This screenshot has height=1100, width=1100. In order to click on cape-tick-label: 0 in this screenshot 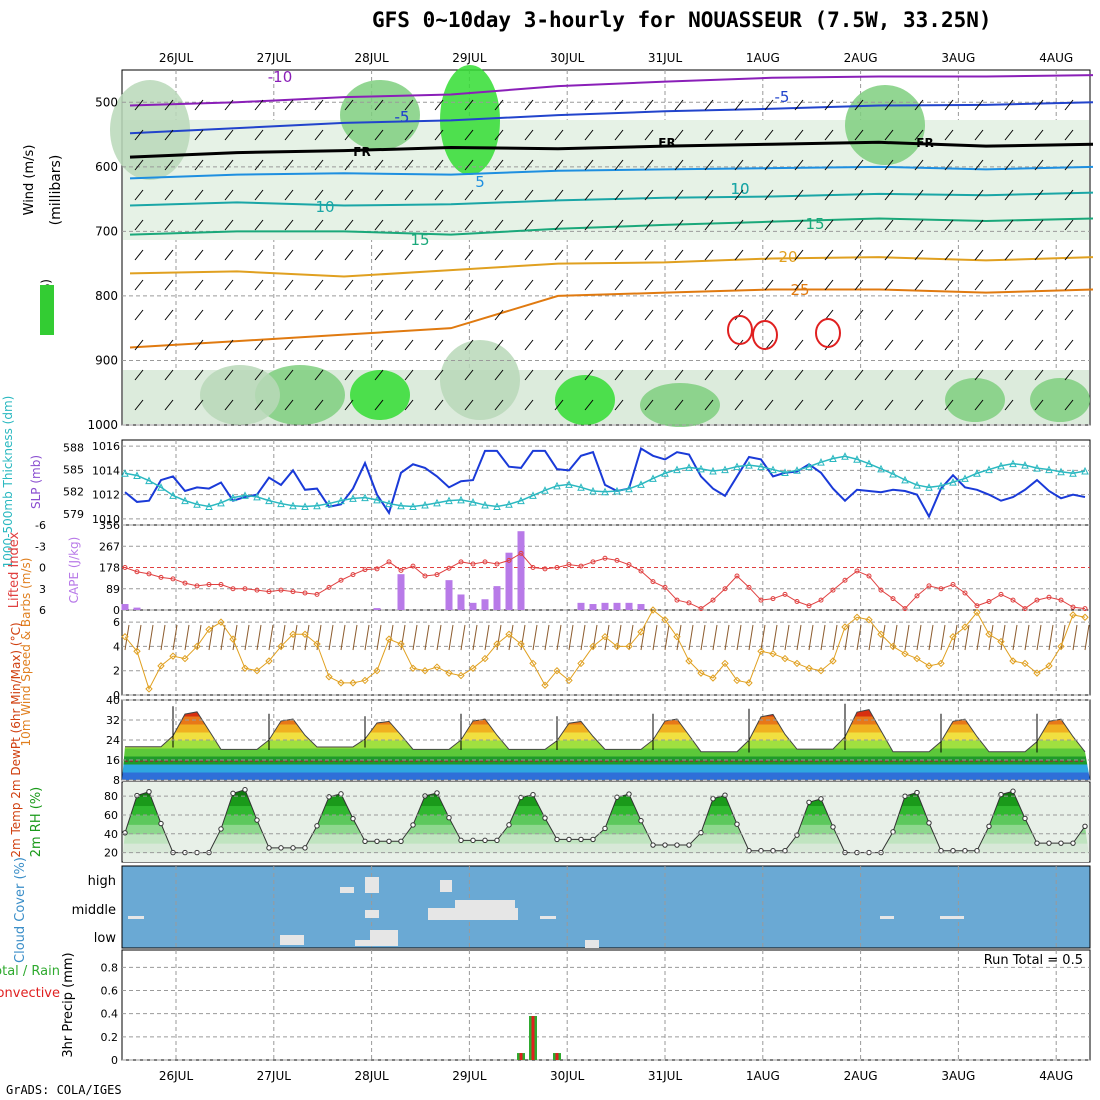, I will do `click(116, 610)`.